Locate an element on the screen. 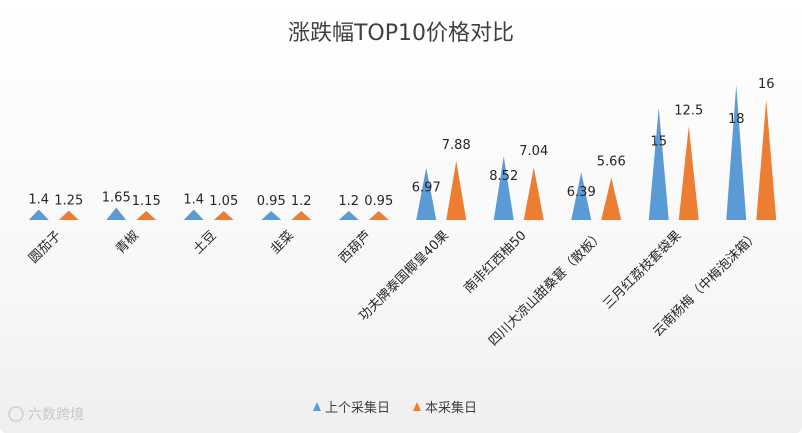 The height and width of the screenshot is (433, 802). legend-label-2: 本采集日 is located at coordinates (451, 408).